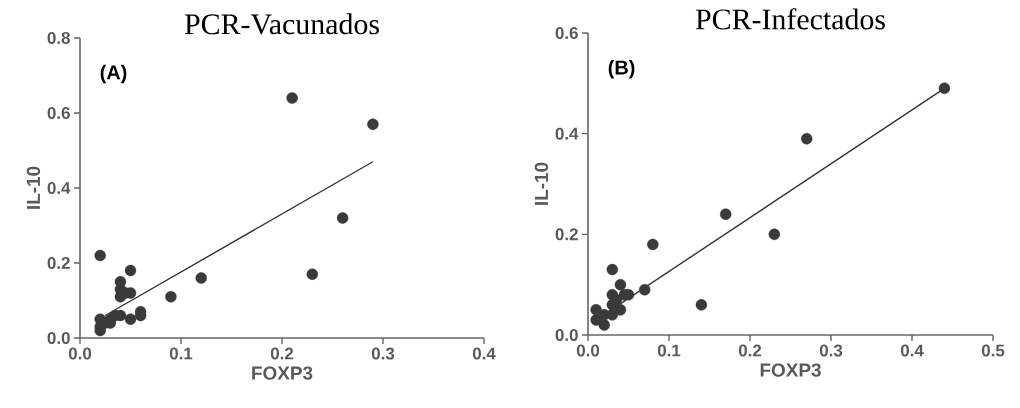  I want to click on x-tick-label: 0.5, so click(993, 350).